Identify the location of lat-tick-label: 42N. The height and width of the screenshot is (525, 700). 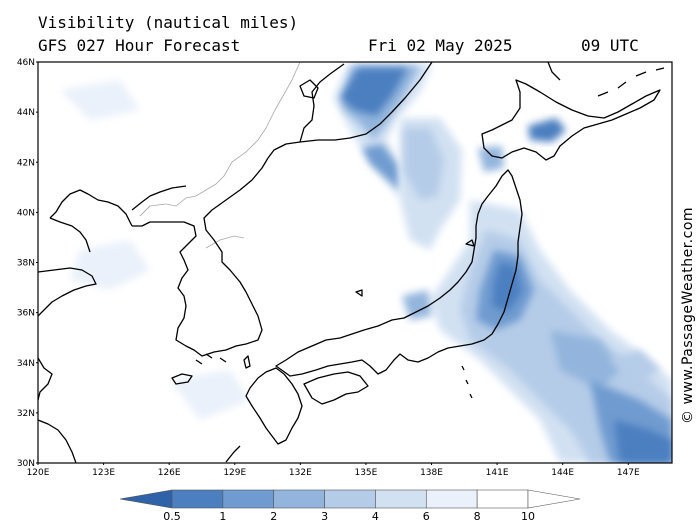
(26, 163).